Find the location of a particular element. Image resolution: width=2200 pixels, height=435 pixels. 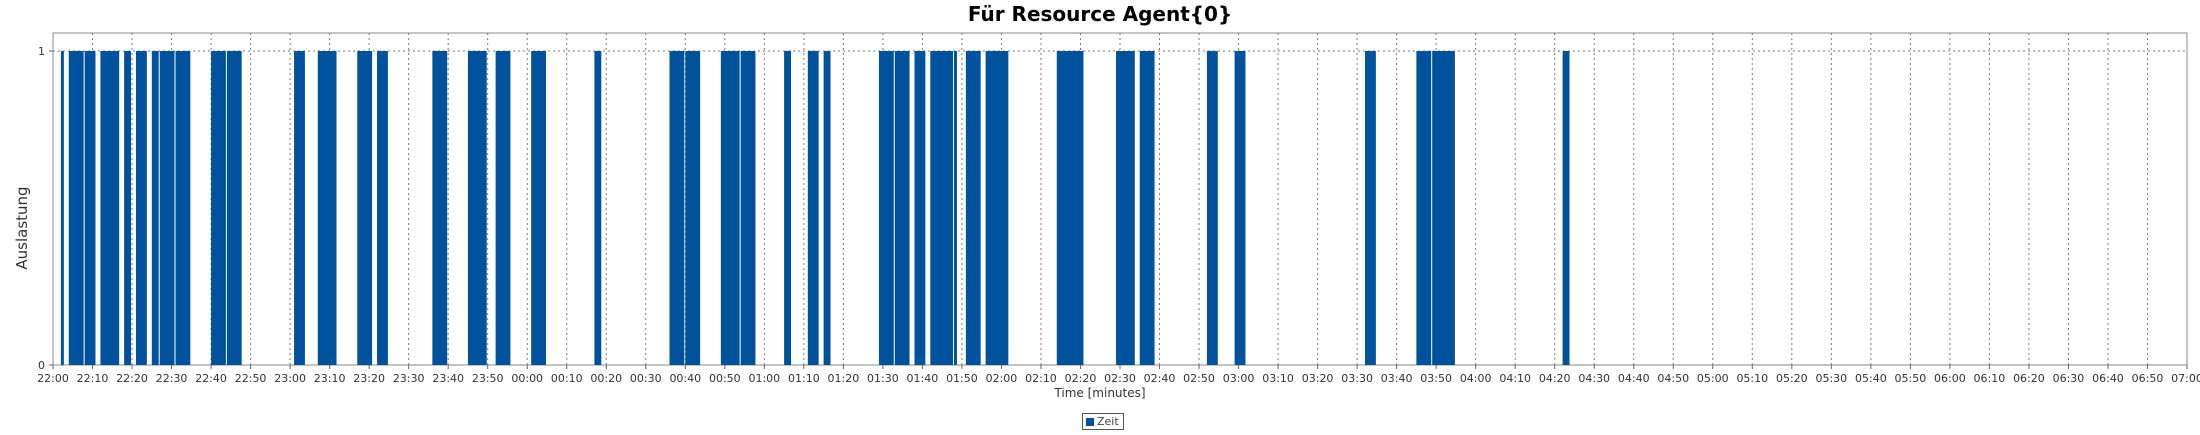

x-tick-label: 05:30 is located at coordinates (1831, 378).